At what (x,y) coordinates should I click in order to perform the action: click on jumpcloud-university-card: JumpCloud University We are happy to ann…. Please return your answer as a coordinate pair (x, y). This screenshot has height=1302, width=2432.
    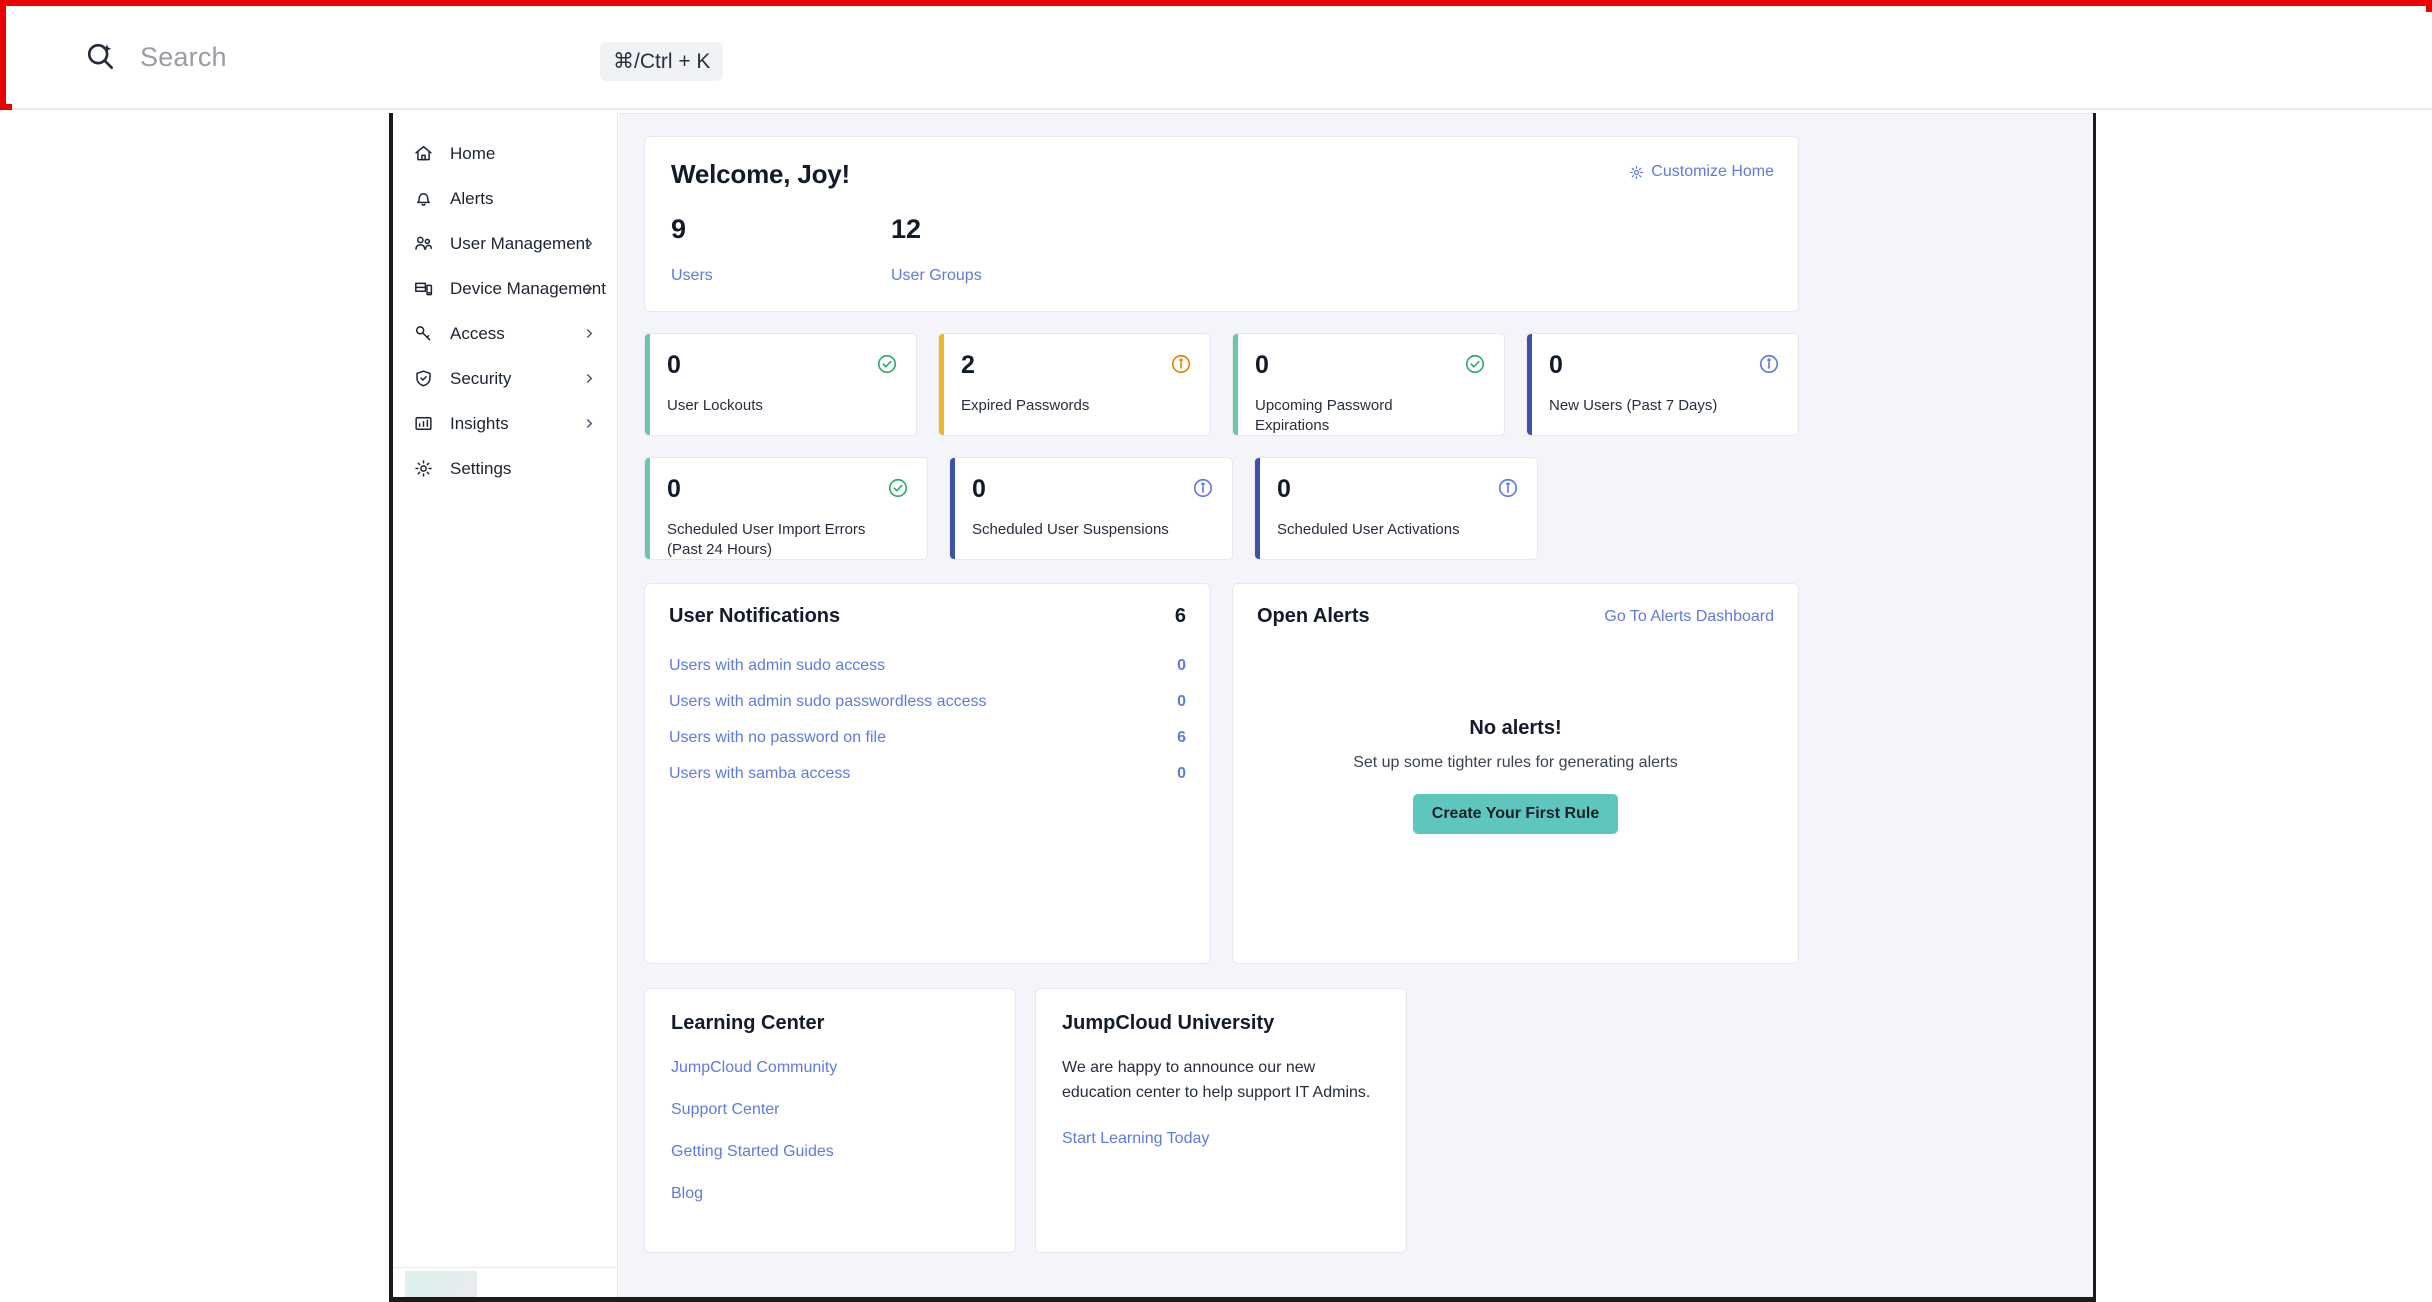
    Looking at the image, I should click on (1221, 1120).